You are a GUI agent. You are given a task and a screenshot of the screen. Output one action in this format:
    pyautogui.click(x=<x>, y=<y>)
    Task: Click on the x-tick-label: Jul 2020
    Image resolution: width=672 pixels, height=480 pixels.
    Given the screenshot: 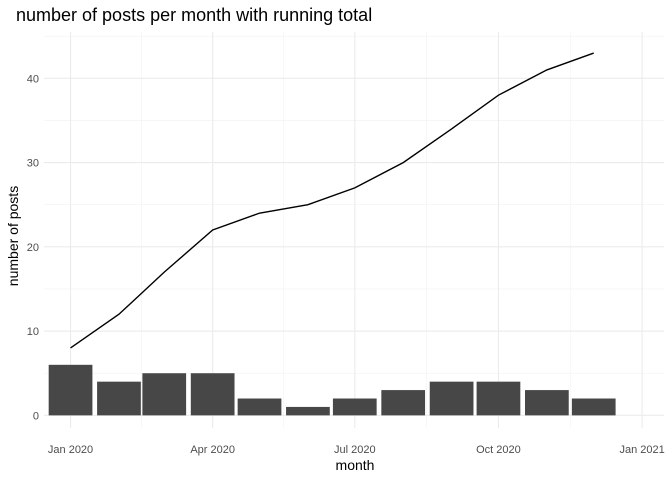 What is the action you would take?
    pyautogui.click(x=355, y=450)
    